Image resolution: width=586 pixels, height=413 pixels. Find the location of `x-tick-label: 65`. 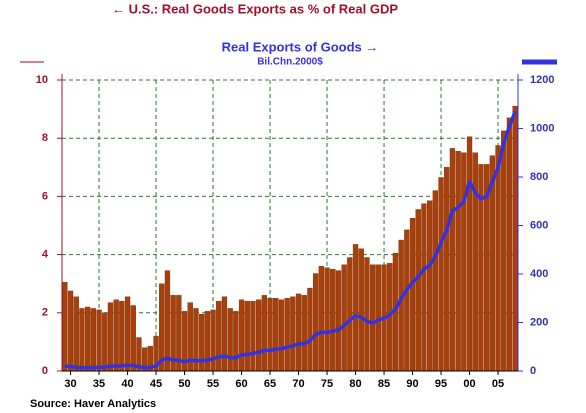

x-tick-label: 65 is located at coordinates (270, 384).